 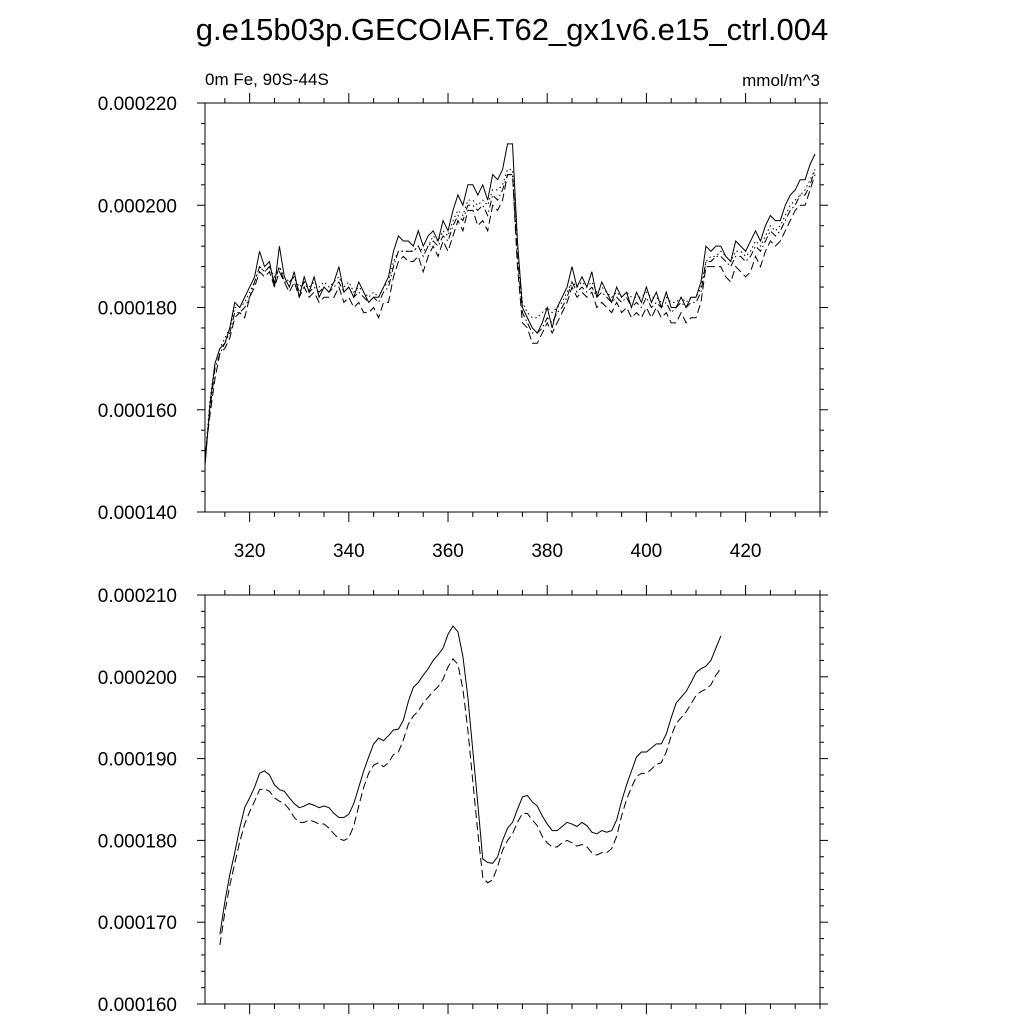 What do you see at coordinates (448, 551) in the screenshot?
I see `top-x-tick-label: 360` at bounding box center [448, 551].